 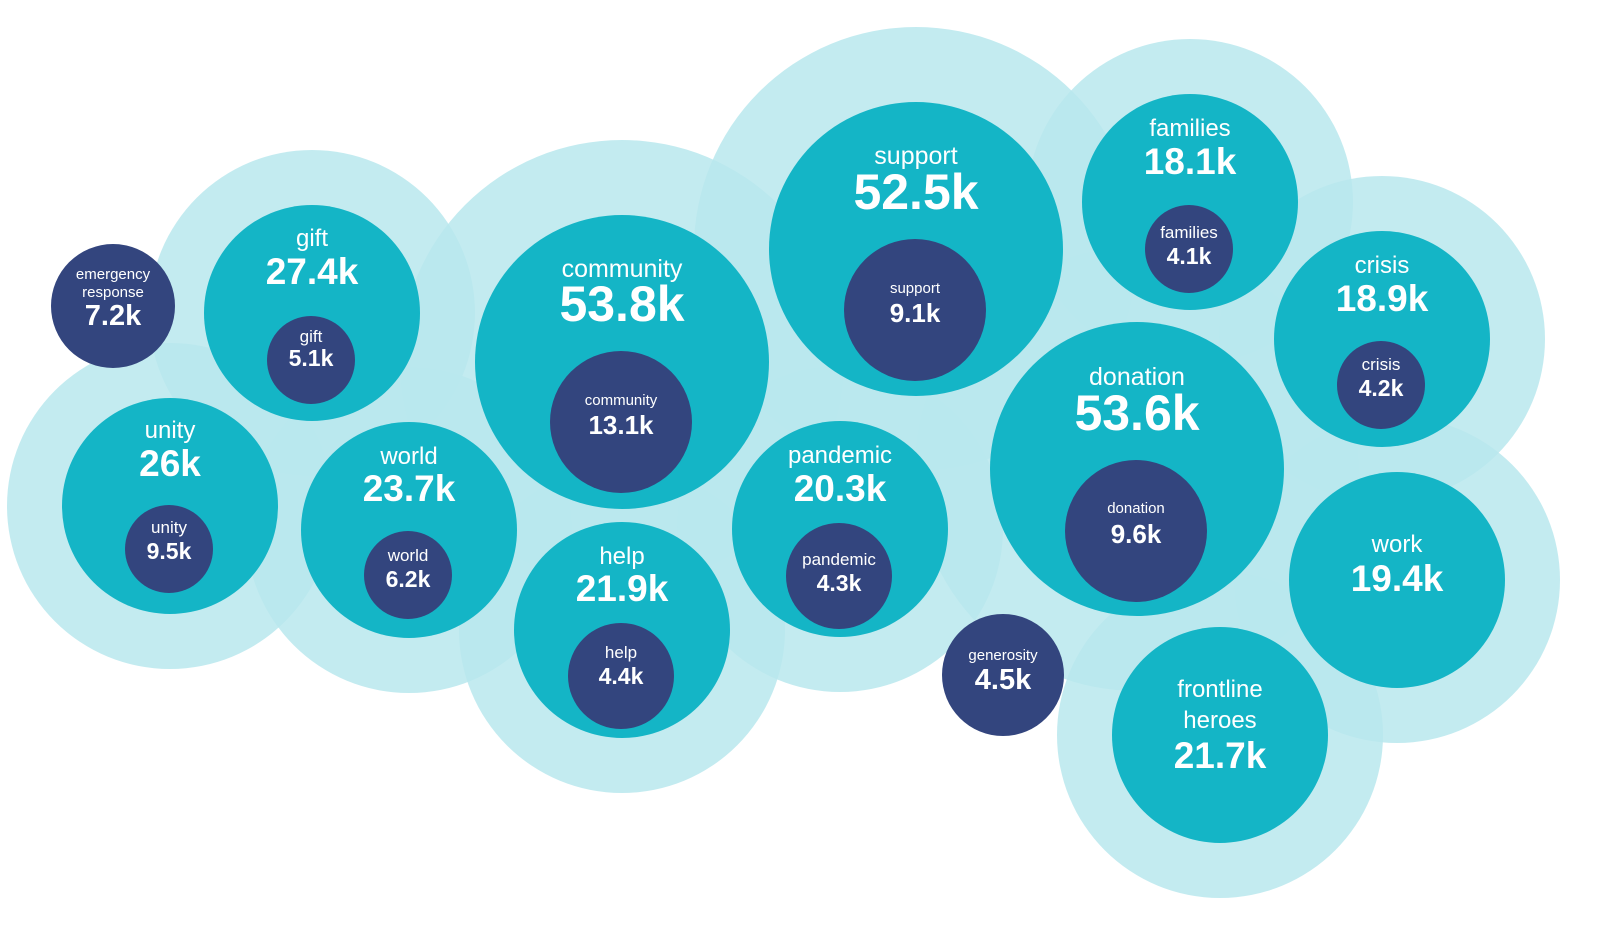 I want to click on unity-sub-term-label: unity, so click(x=169, y=527).